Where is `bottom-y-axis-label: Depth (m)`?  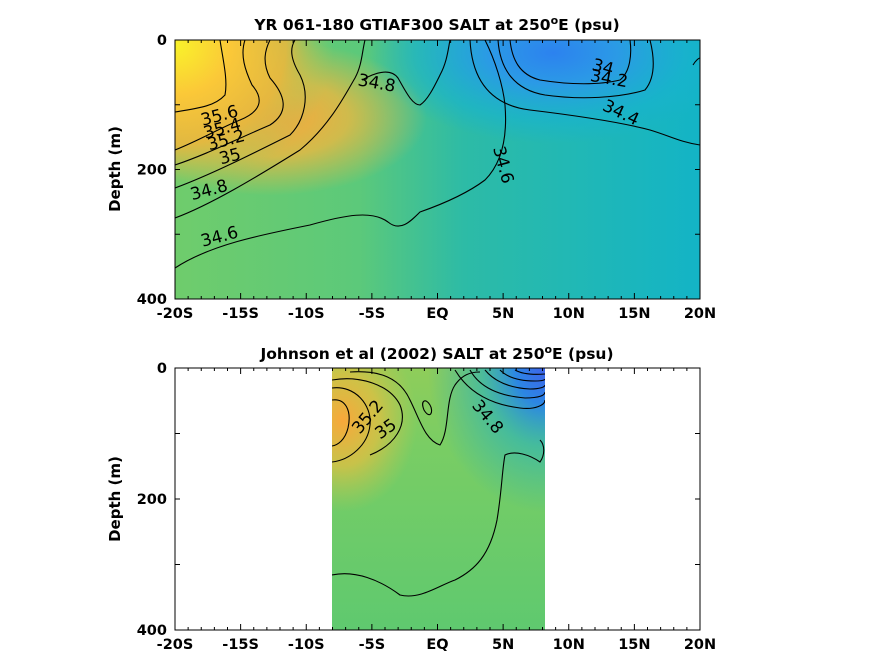
bottom-y-axis-label: Depth (m) is located at coordinates (115, 499).